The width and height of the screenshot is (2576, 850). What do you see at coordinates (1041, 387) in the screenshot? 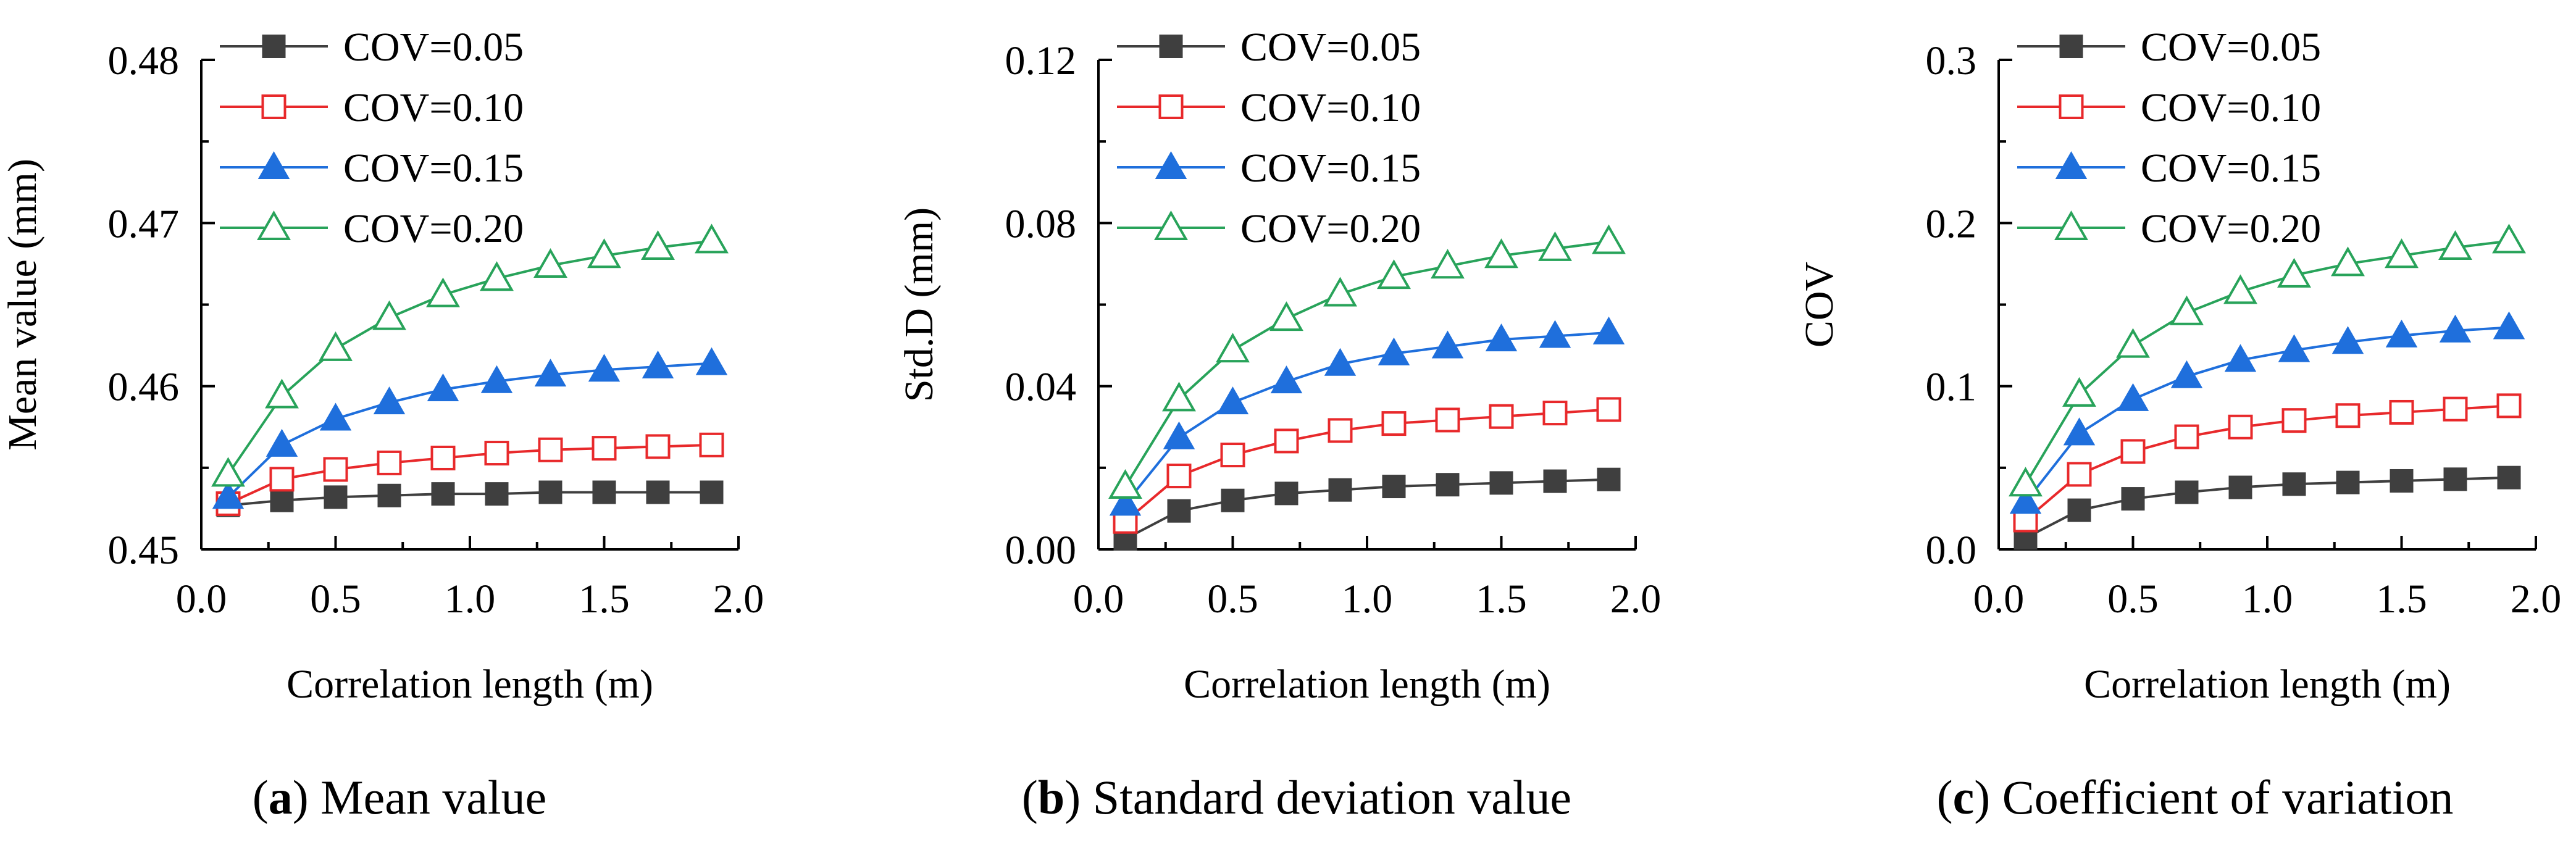
I see `y-tick-label: 0.04` at bounding box center [1041, 387].